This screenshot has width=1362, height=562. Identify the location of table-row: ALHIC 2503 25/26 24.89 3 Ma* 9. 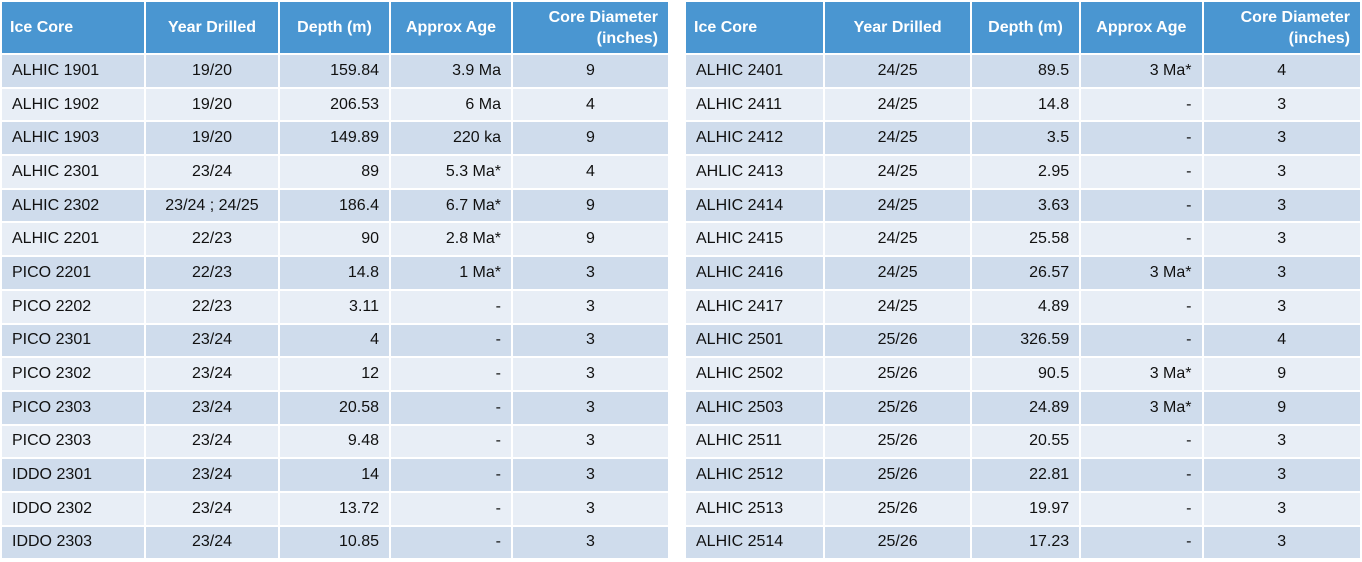
(1023, 407).